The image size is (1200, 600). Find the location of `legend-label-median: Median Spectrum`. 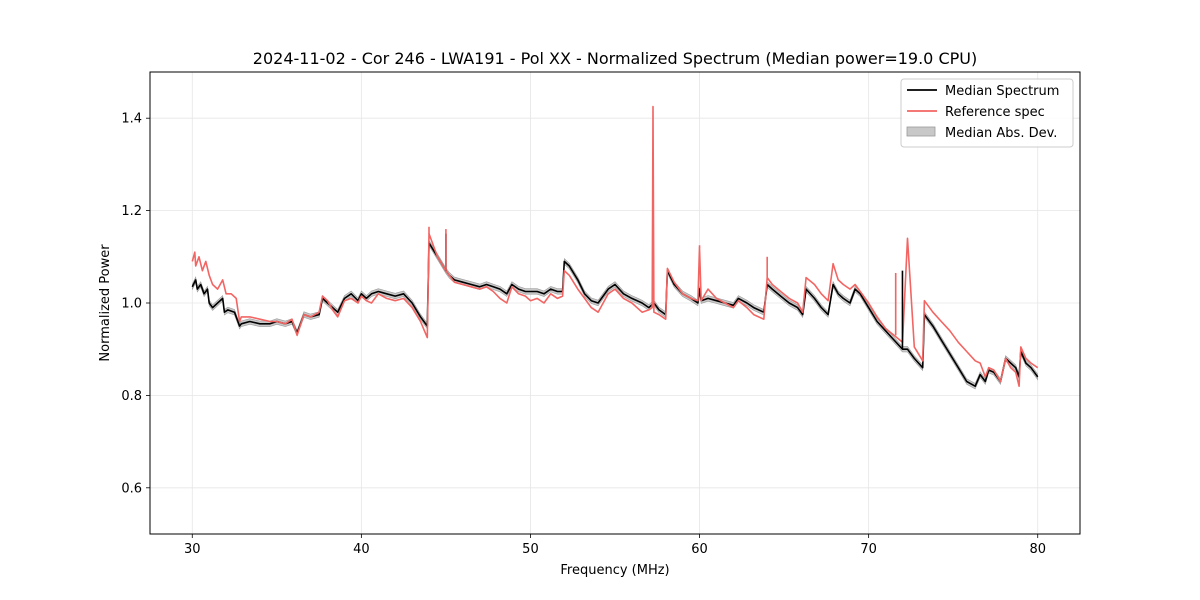

legend-label-median: Median Spectrum is located at coordinates (1002, 91).